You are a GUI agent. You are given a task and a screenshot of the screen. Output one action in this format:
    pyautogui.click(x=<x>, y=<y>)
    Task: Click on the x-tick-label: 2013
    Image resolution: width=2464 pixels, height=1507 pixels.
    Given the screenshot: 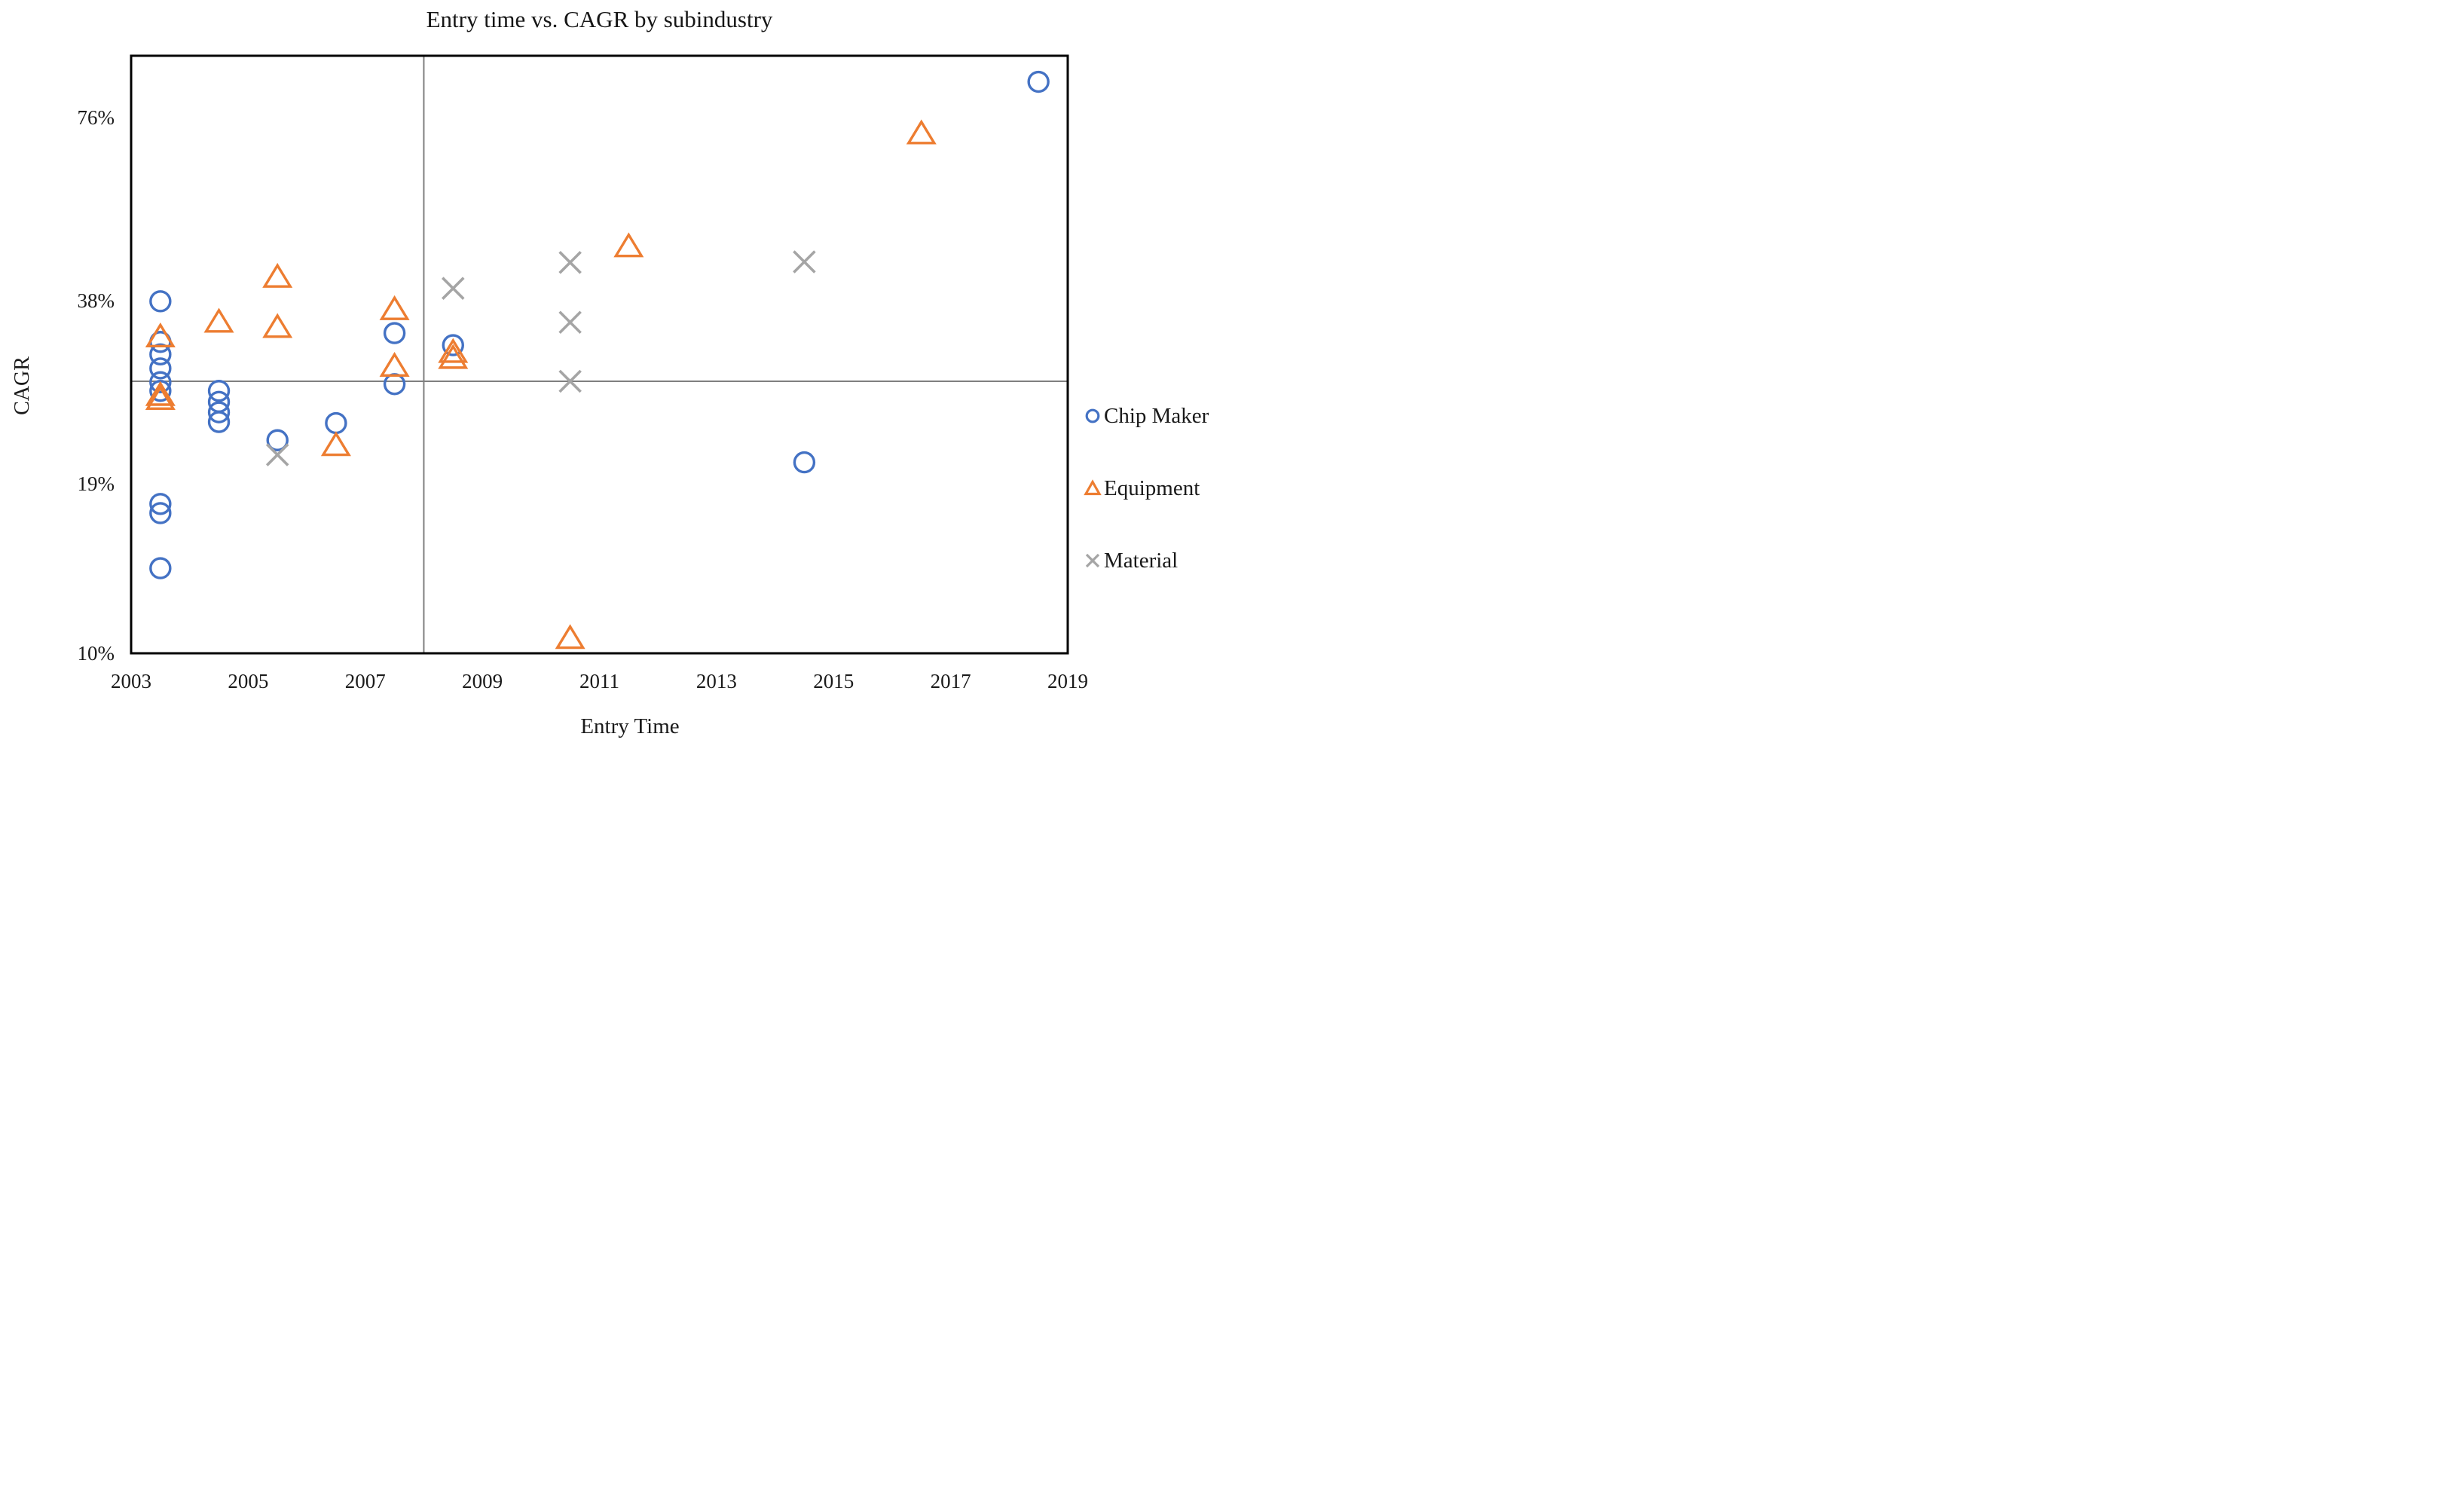 What is the action you would take?
    pyautogui.click(x=716, y=681)
    